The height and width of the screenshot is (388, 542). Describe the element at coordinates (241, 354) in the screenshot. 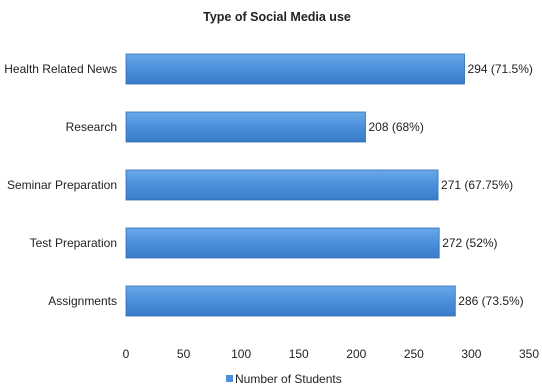

I see `x-tick-label: 100` at that location.